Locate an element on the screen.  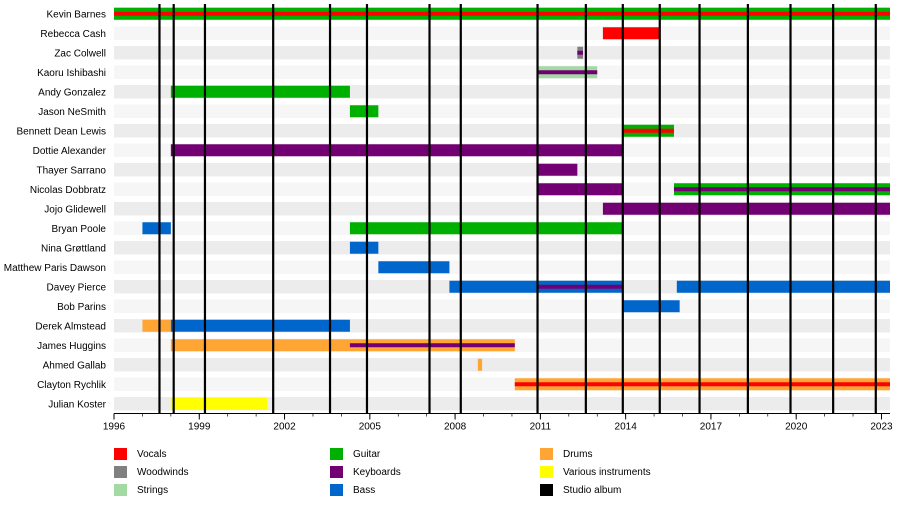
x-tick-label: 2017 is located at coordinates (711, 427).